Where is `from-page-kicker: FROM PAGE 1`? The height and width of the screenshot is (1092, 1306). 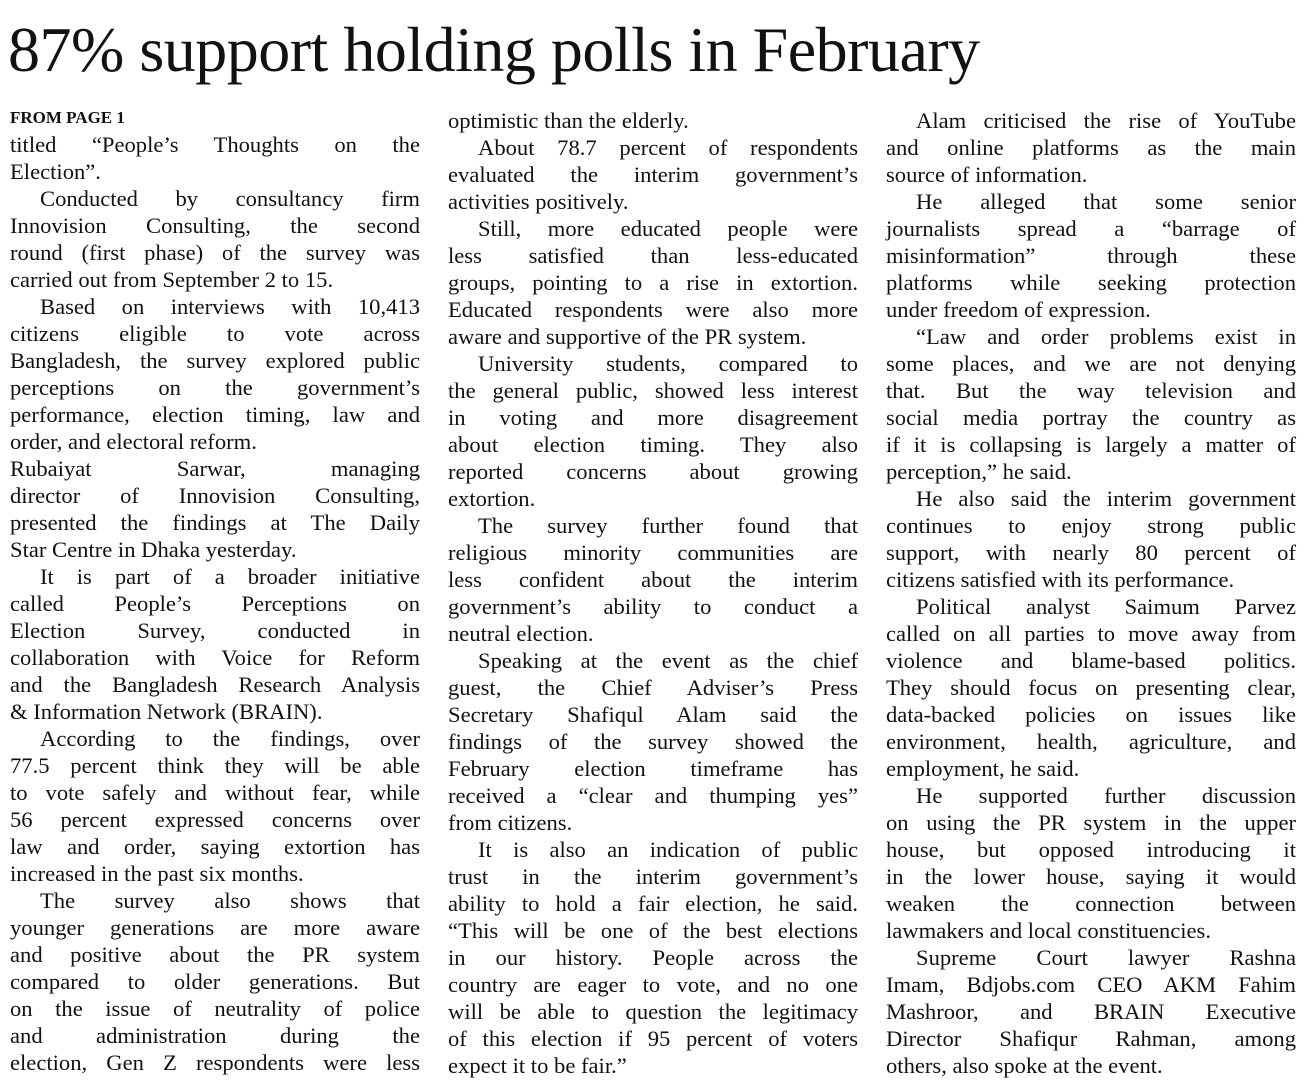
from-page-kicker: FROM PAGE 1 is located at coordinates (67, 117).